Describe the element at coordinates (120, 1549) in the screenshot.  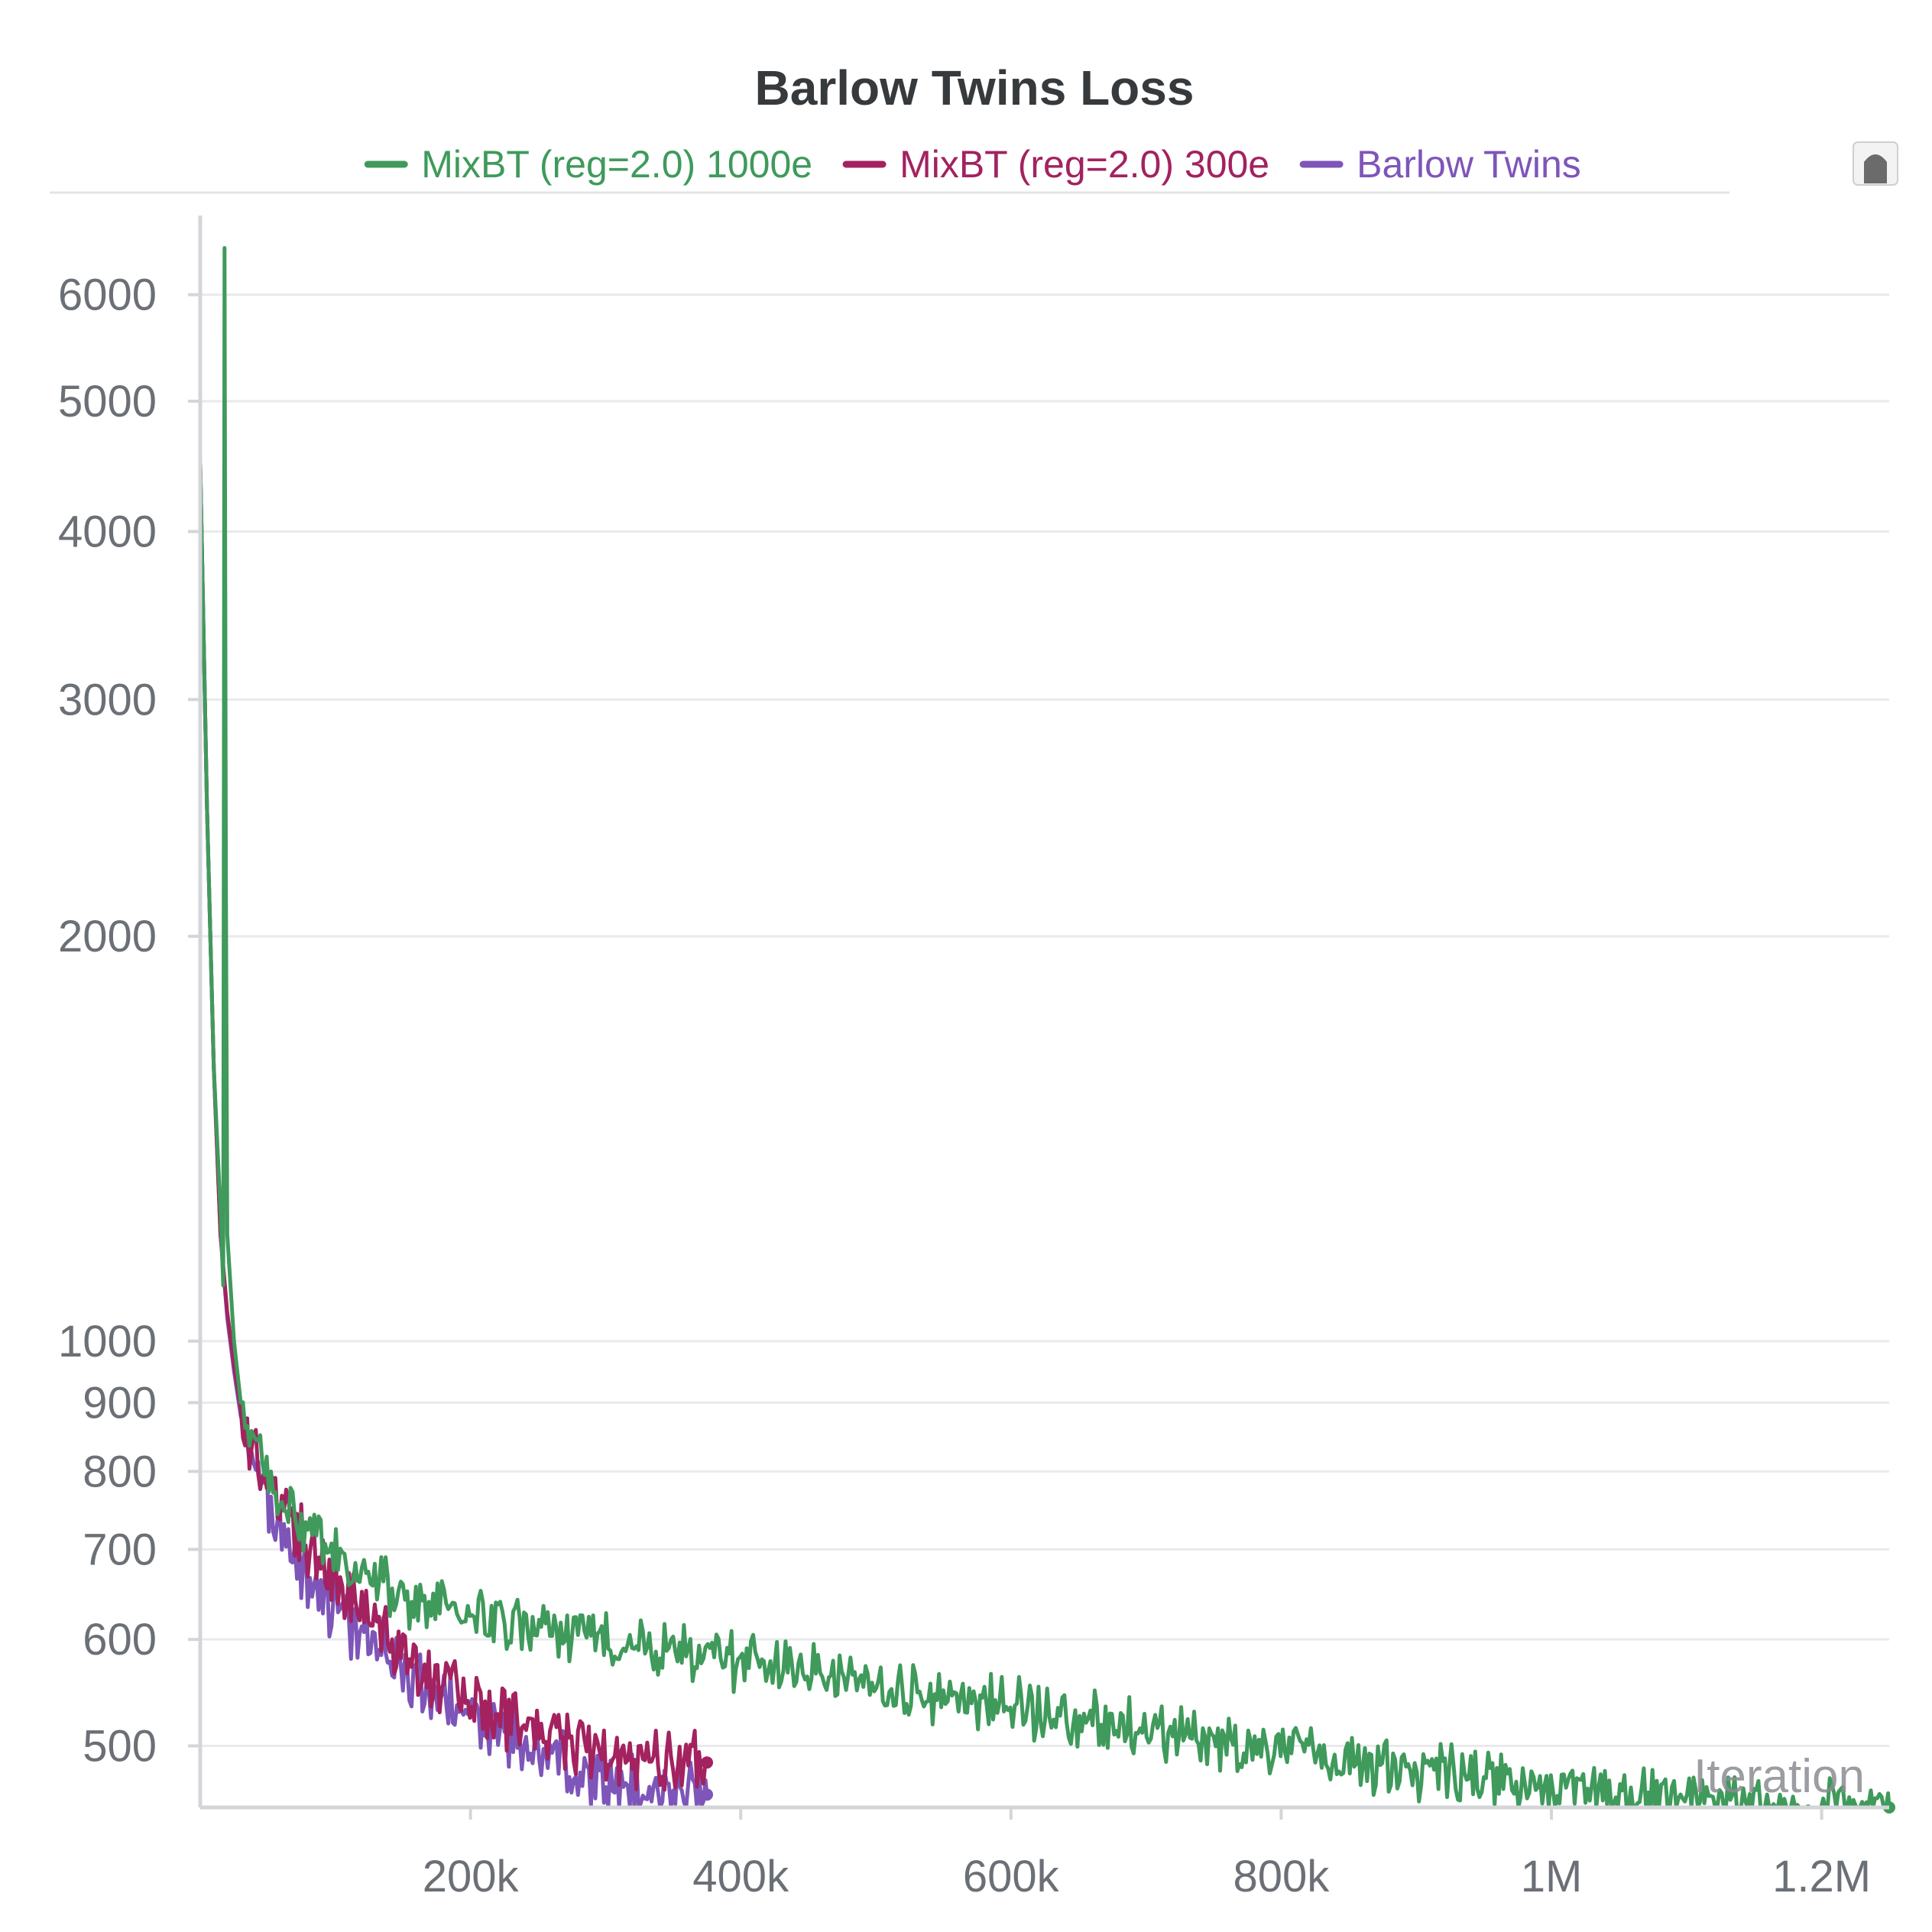
I see `y-tick-label: 700` at that location.